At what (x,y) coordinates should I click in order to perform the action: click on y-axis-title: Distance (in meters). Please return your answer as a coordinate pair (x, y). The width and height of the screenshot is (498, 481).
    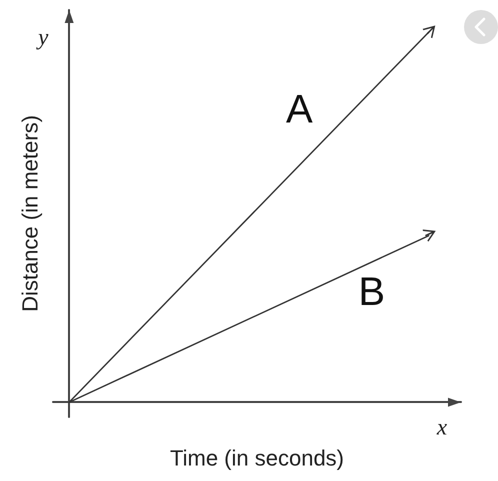
    Looking at the image, I should click on (30, 213).